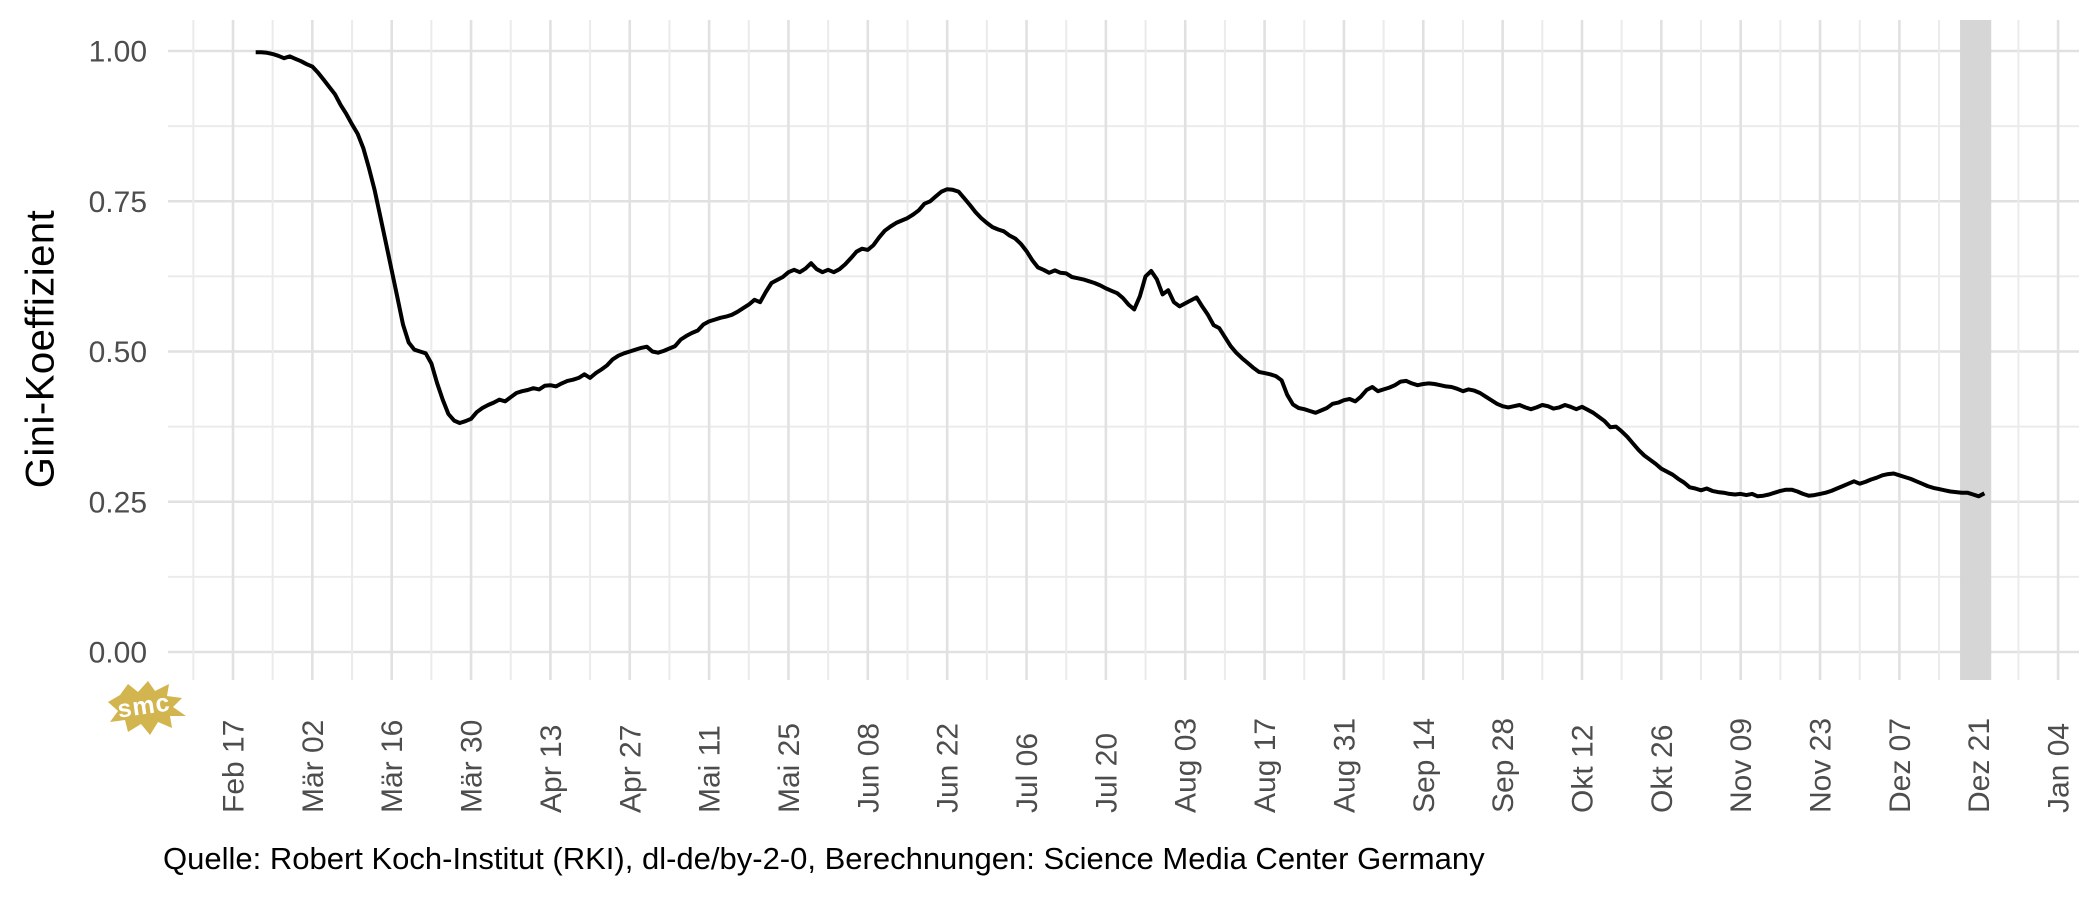  Describe the element at coordinates (948, 768) in the screenshot. I see `x-tick-label: Jun 22` at that location.